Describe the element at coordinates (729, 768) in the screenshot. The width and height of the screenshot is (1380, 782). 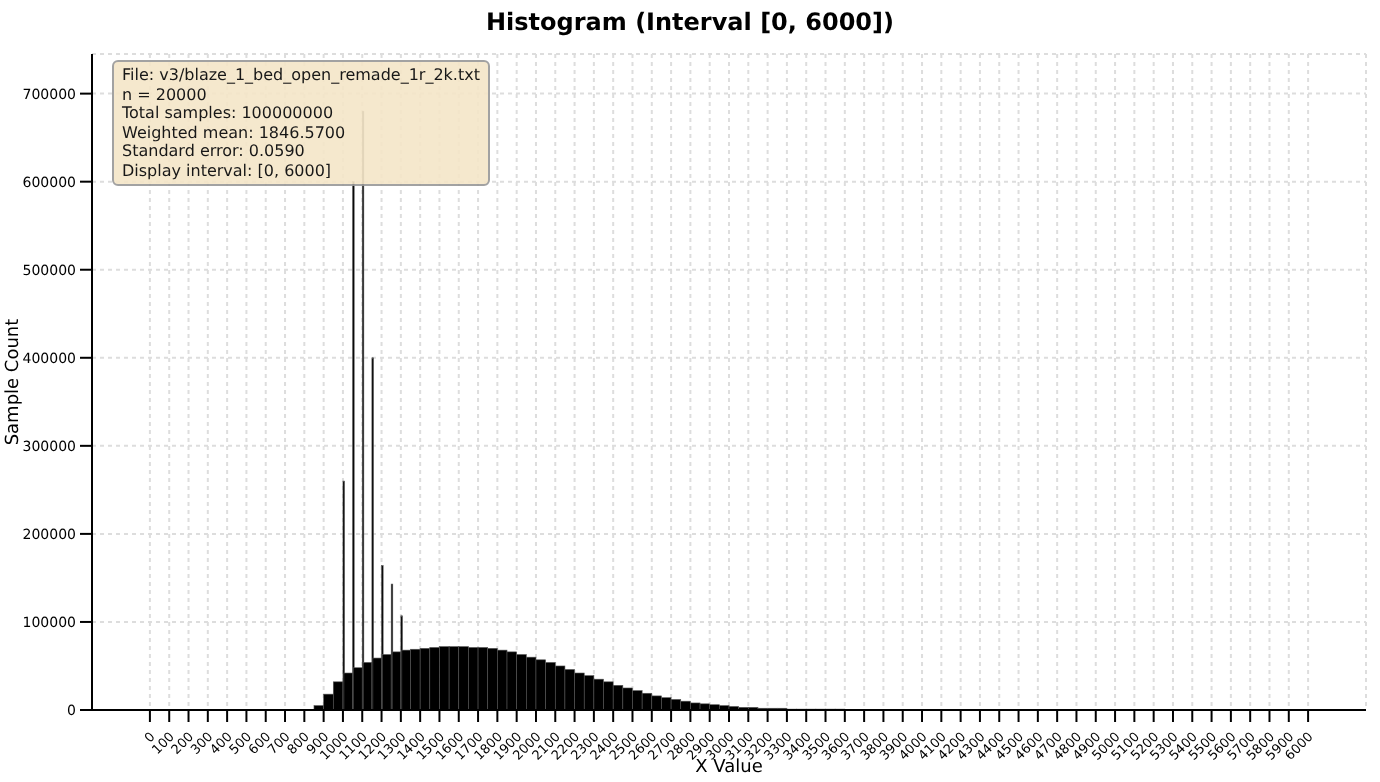
I see `x-axis-title: X Value` at that location.